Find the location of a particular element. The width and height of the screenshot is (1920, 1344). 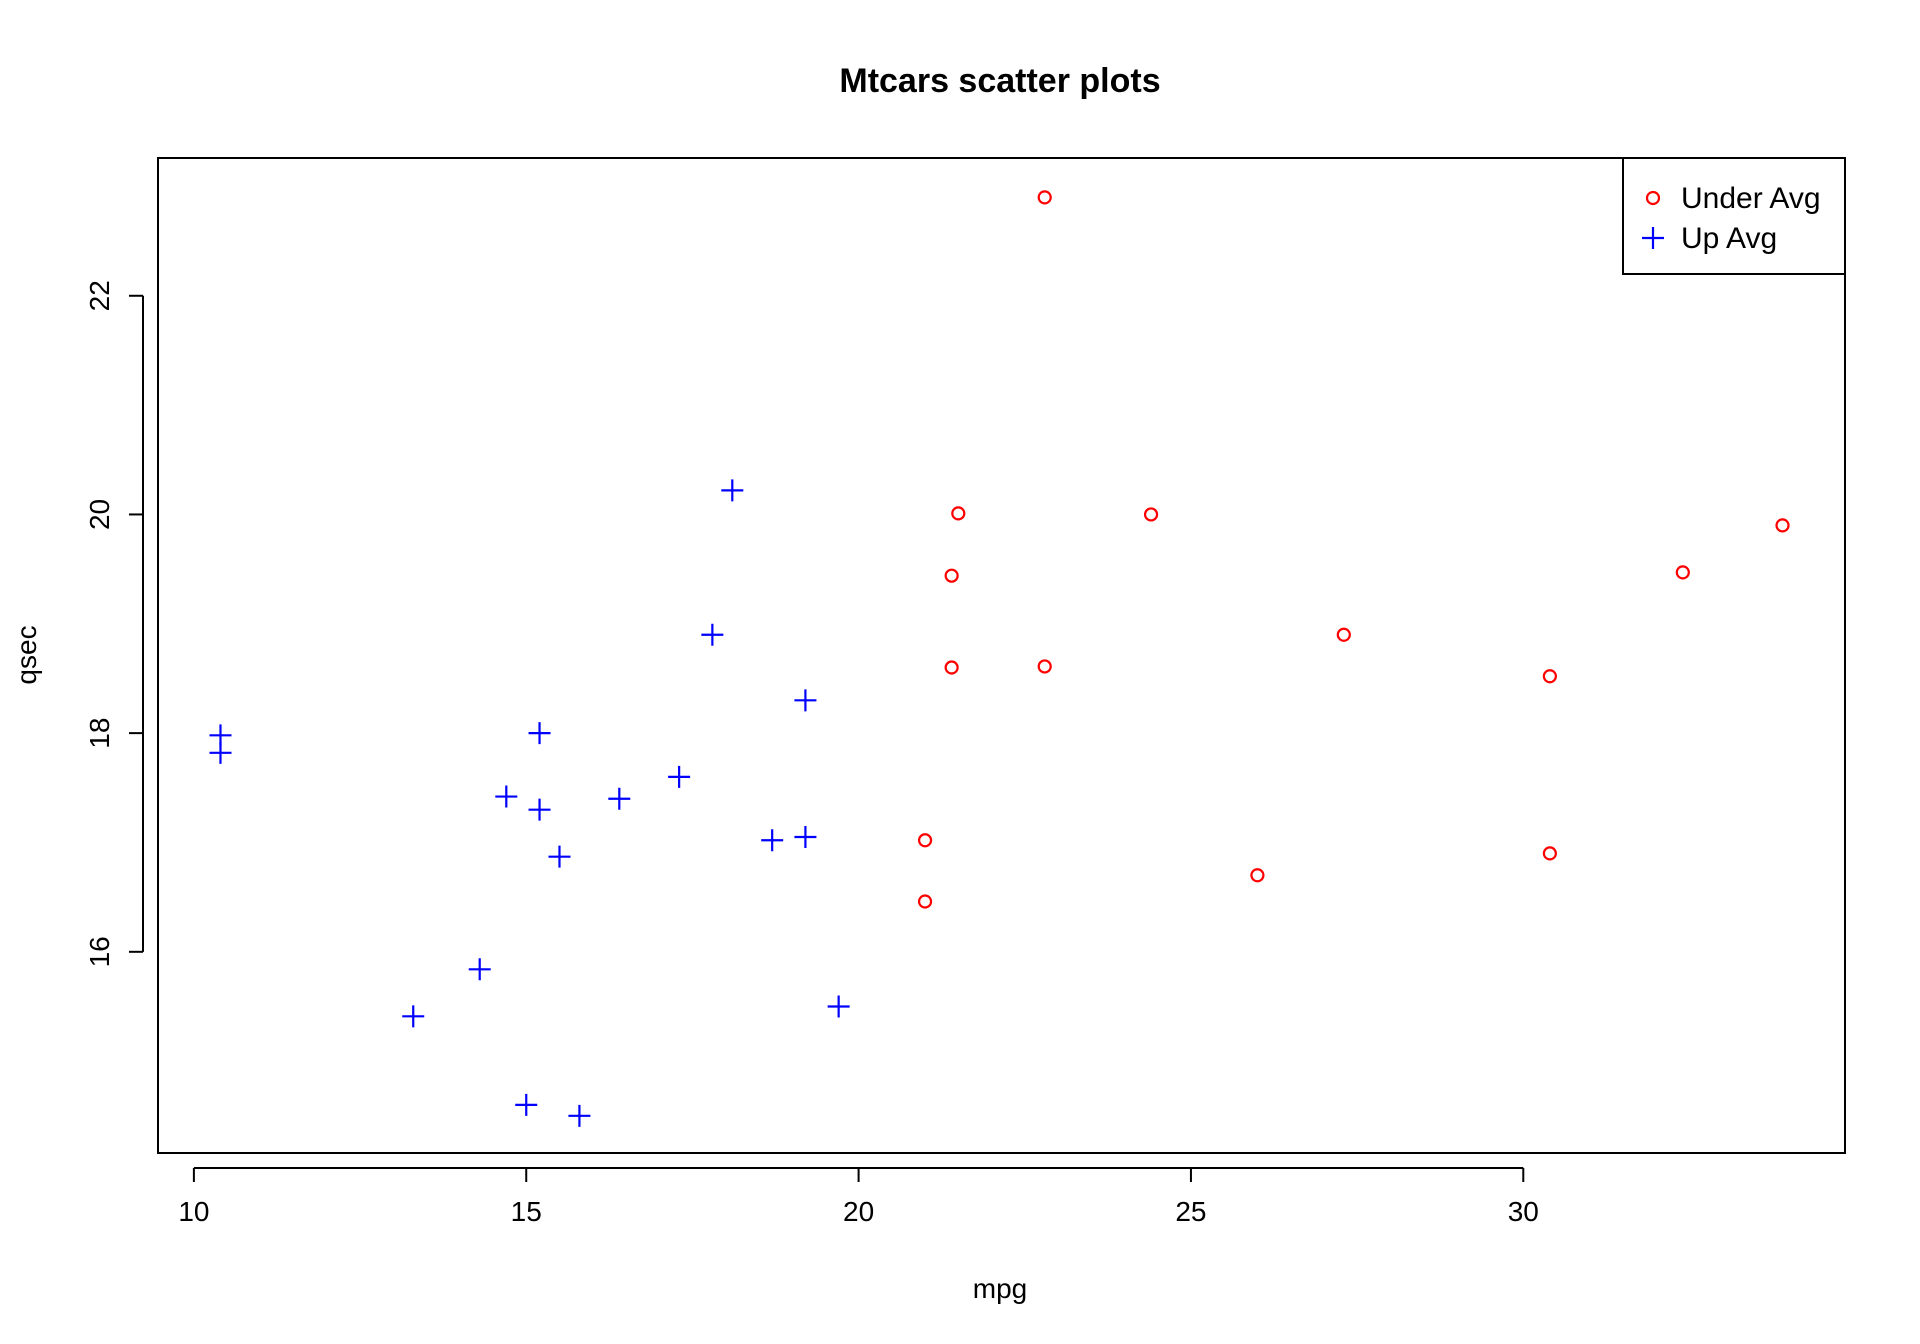

x-axis-label: mpg is located at coordinates (1000, 1288).